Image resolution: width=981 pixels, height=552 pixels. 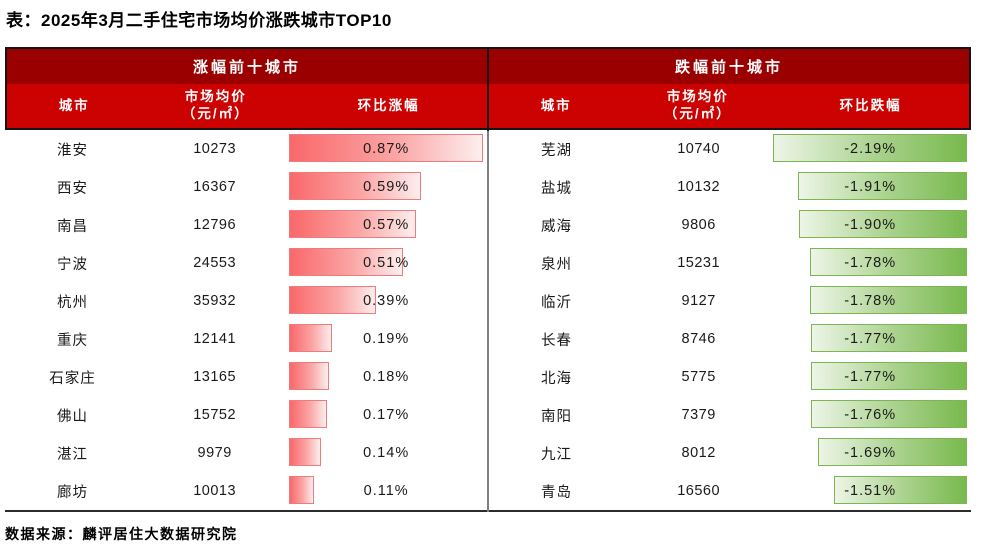 I want to click on city-name: 廊坊, so click(x=72, y=492).